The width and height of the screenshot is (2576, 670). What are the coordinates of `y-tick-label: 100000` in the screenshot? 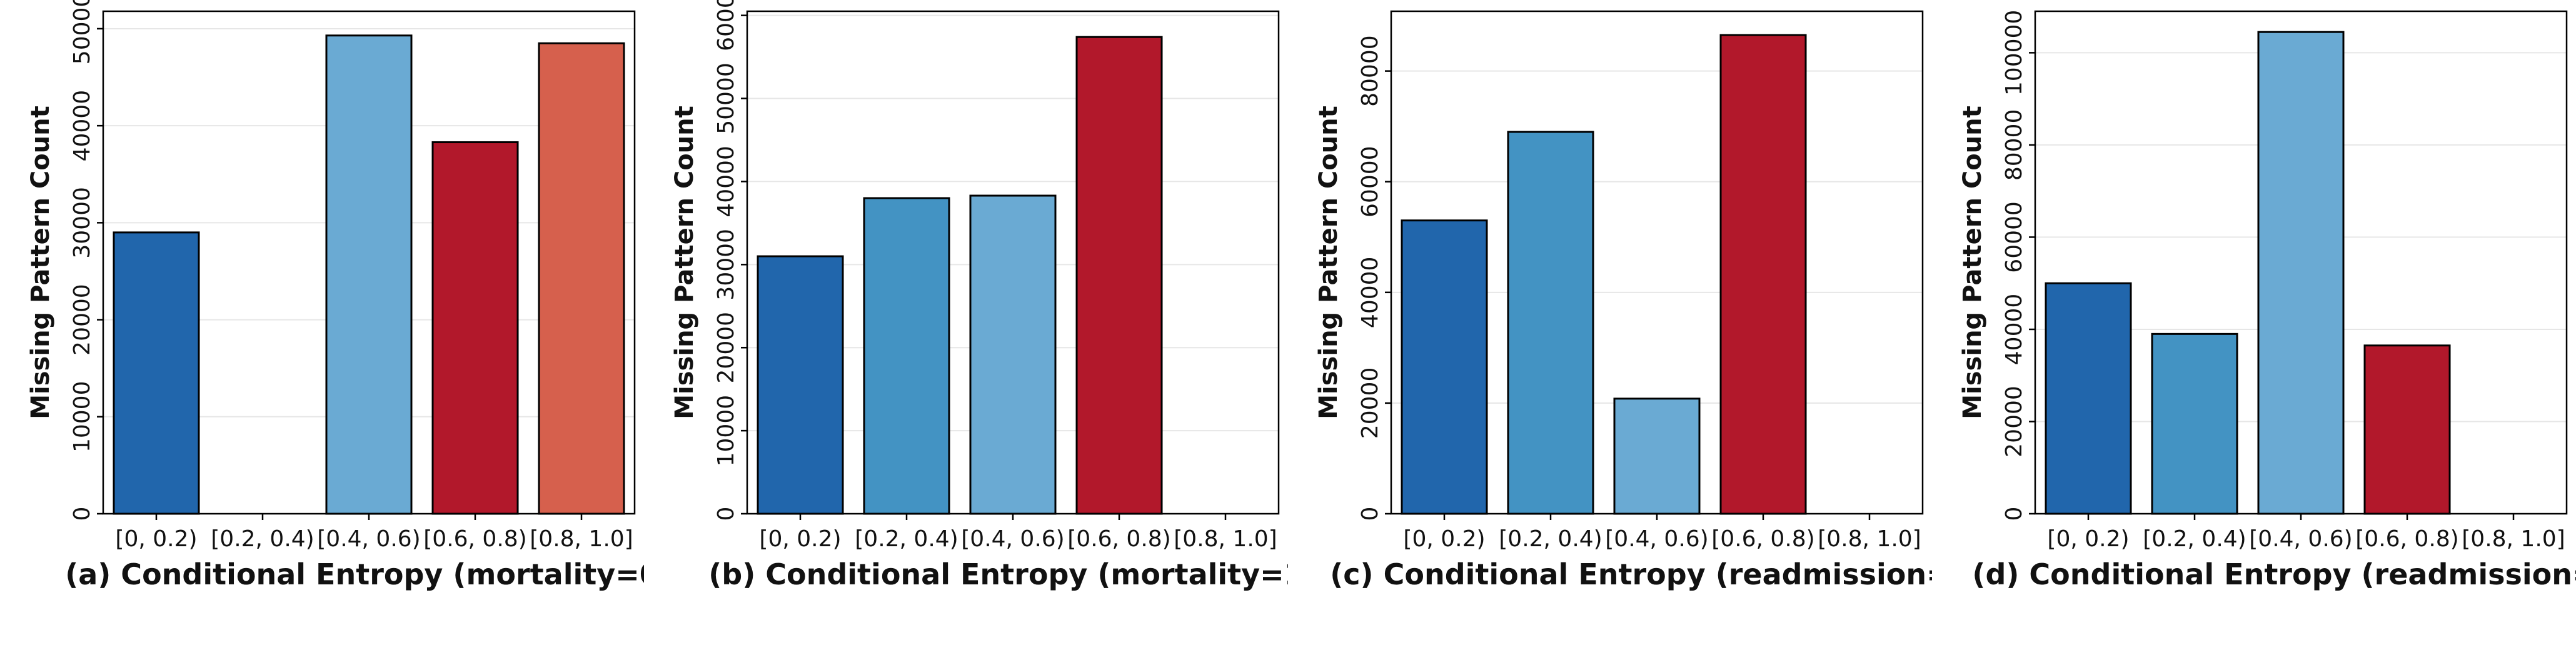 It's located at (2014, 53).